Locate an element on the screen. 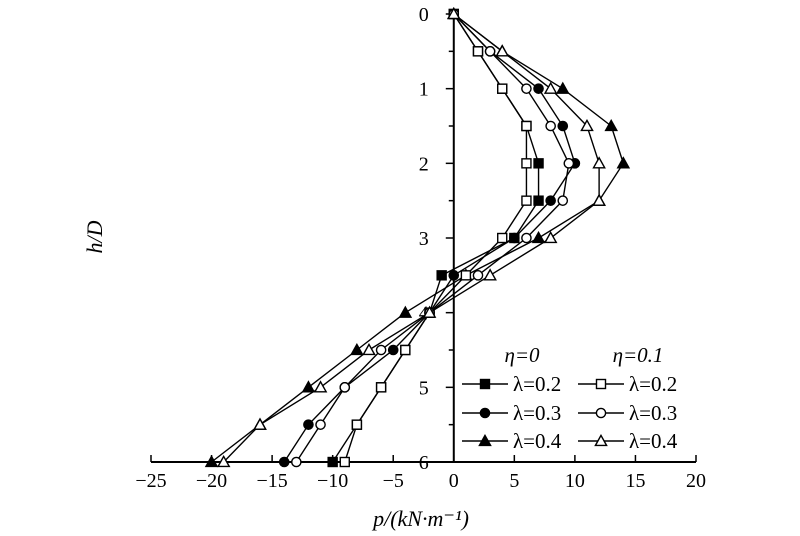  x-tick-label: −10 is located at coordinates (332, 481).